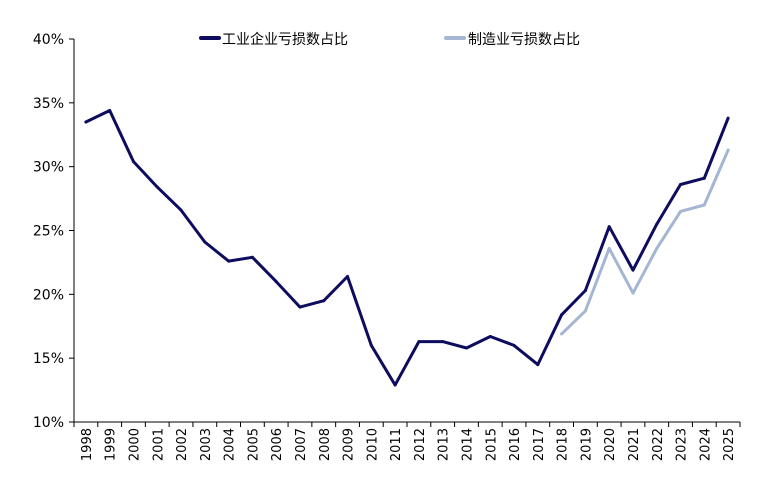  Describe the element at coordinates (396, 444) in the screenshot. I see `x-tick-label: 2011` at that location.